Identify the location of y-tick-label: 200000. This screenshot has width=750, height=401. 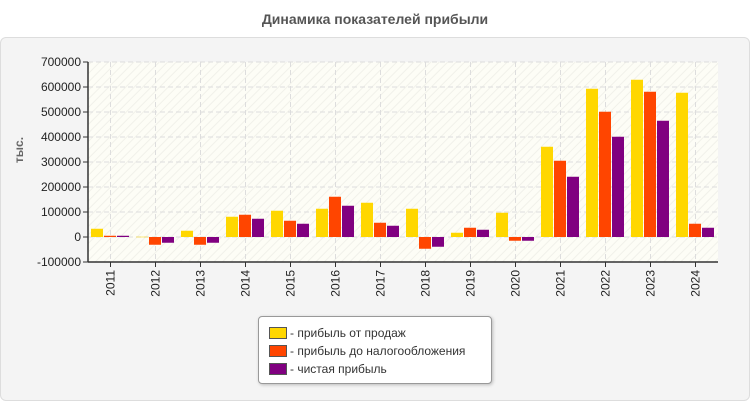
(61, 187).